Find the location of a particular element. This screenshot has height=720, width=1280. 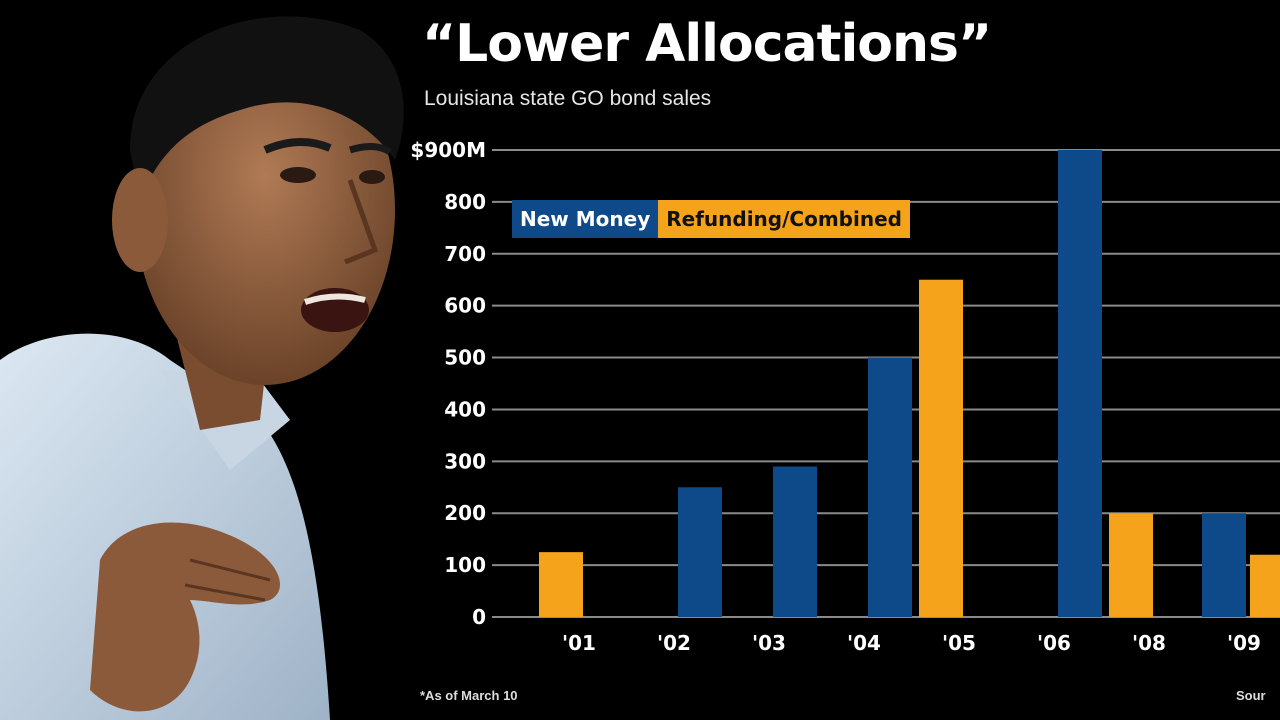

y-tick-label: 100 is located at coordinates (465, 565).